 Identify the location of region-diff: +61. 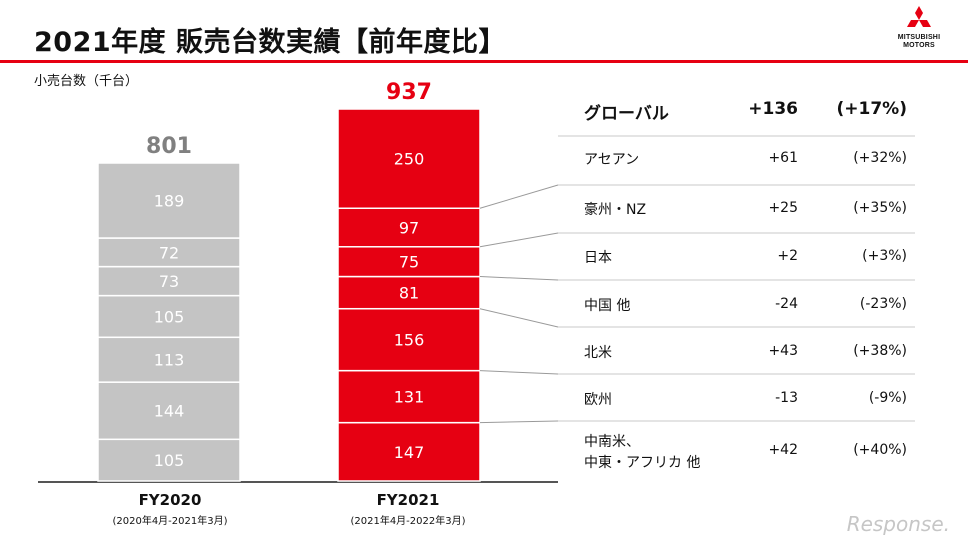
(783, 158).